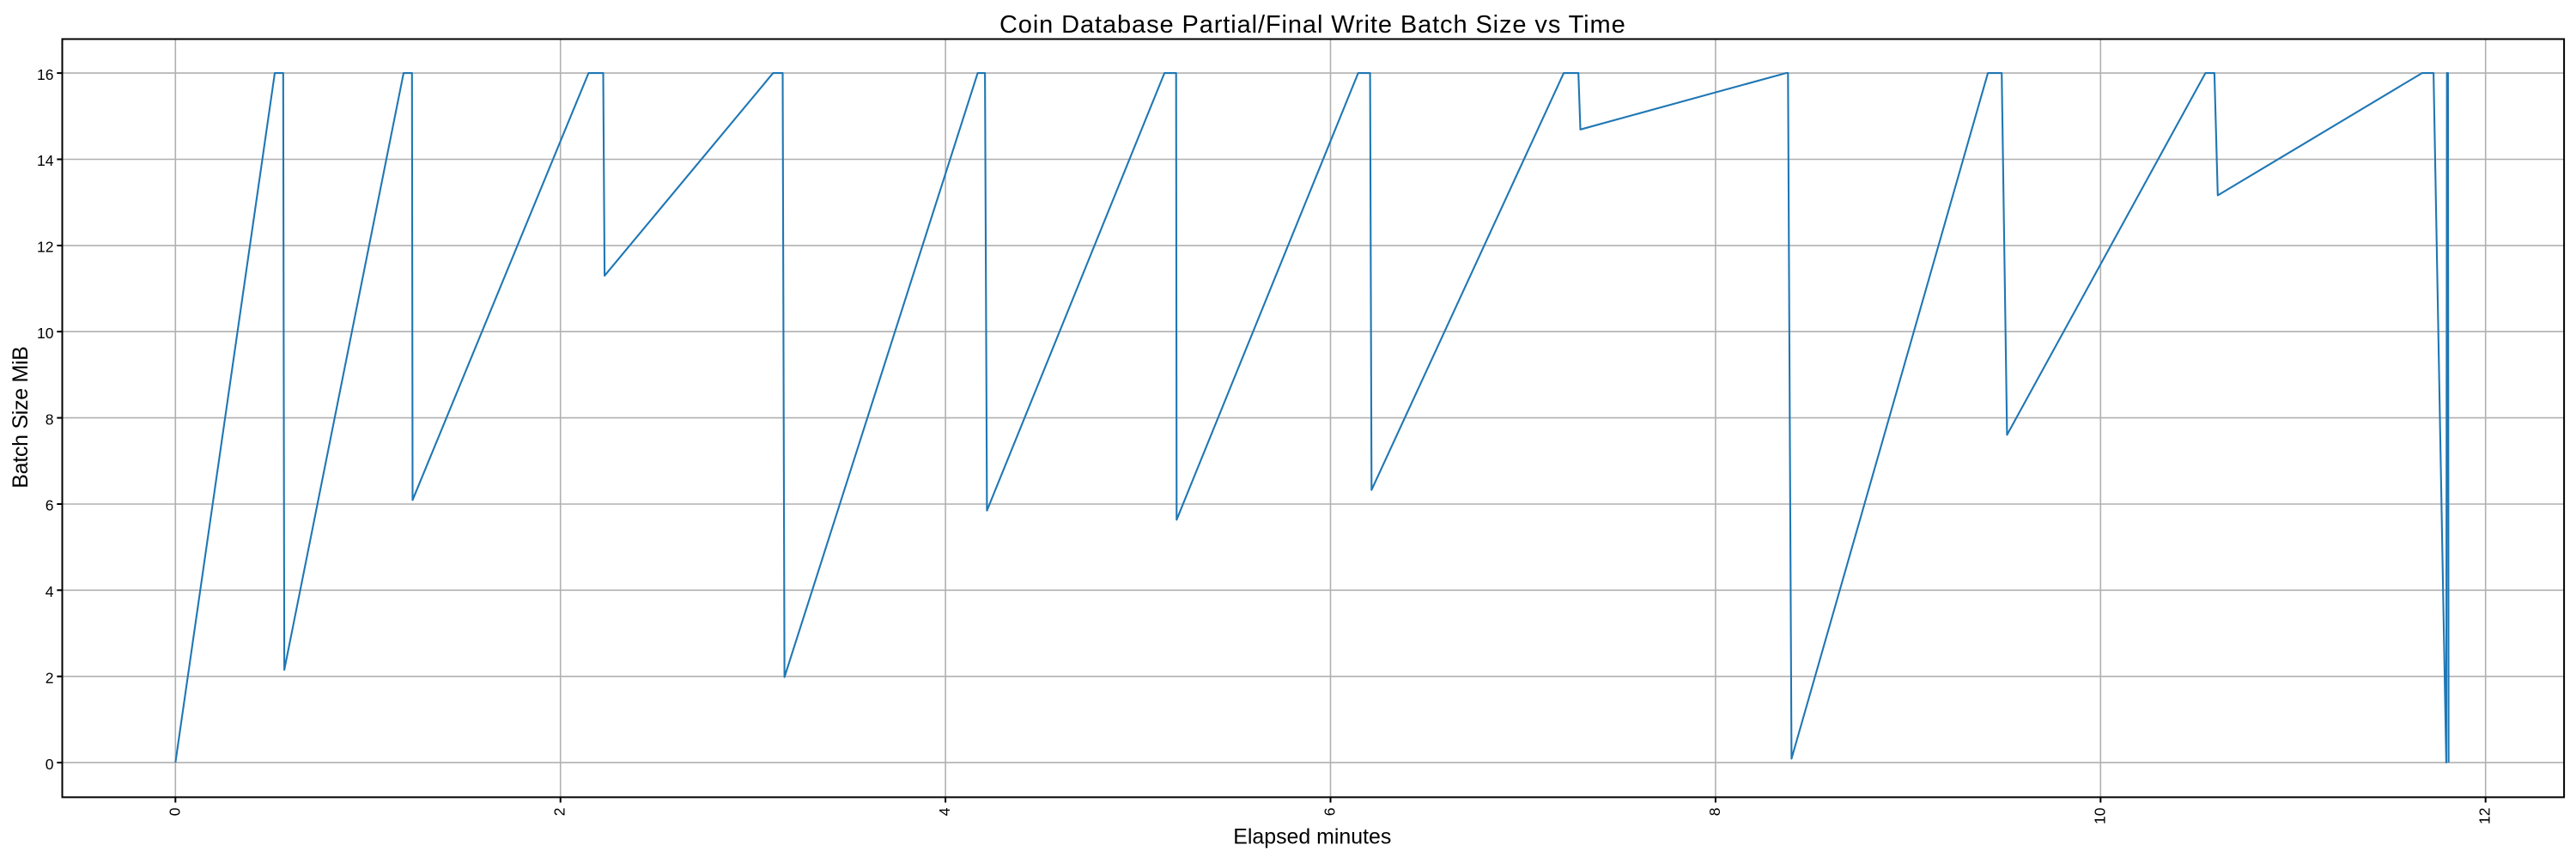  I want to click on svg-text: 14, so click(45, 160).